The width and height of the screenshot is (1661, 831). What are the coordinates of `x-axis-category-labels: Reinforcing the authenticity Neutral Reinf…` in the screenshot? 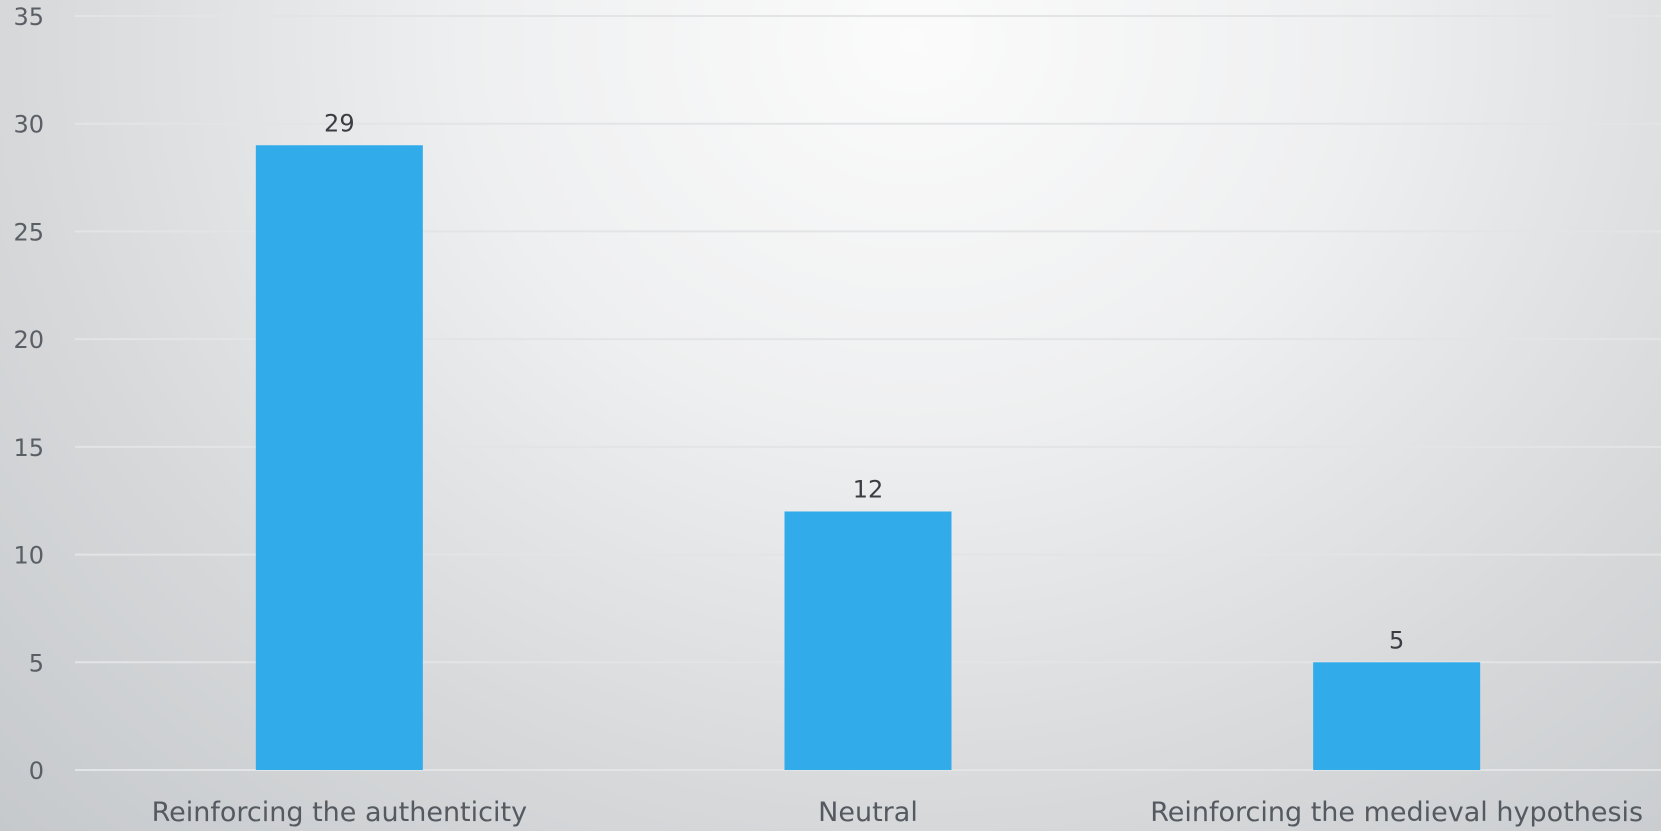 It's located at (897, 812).